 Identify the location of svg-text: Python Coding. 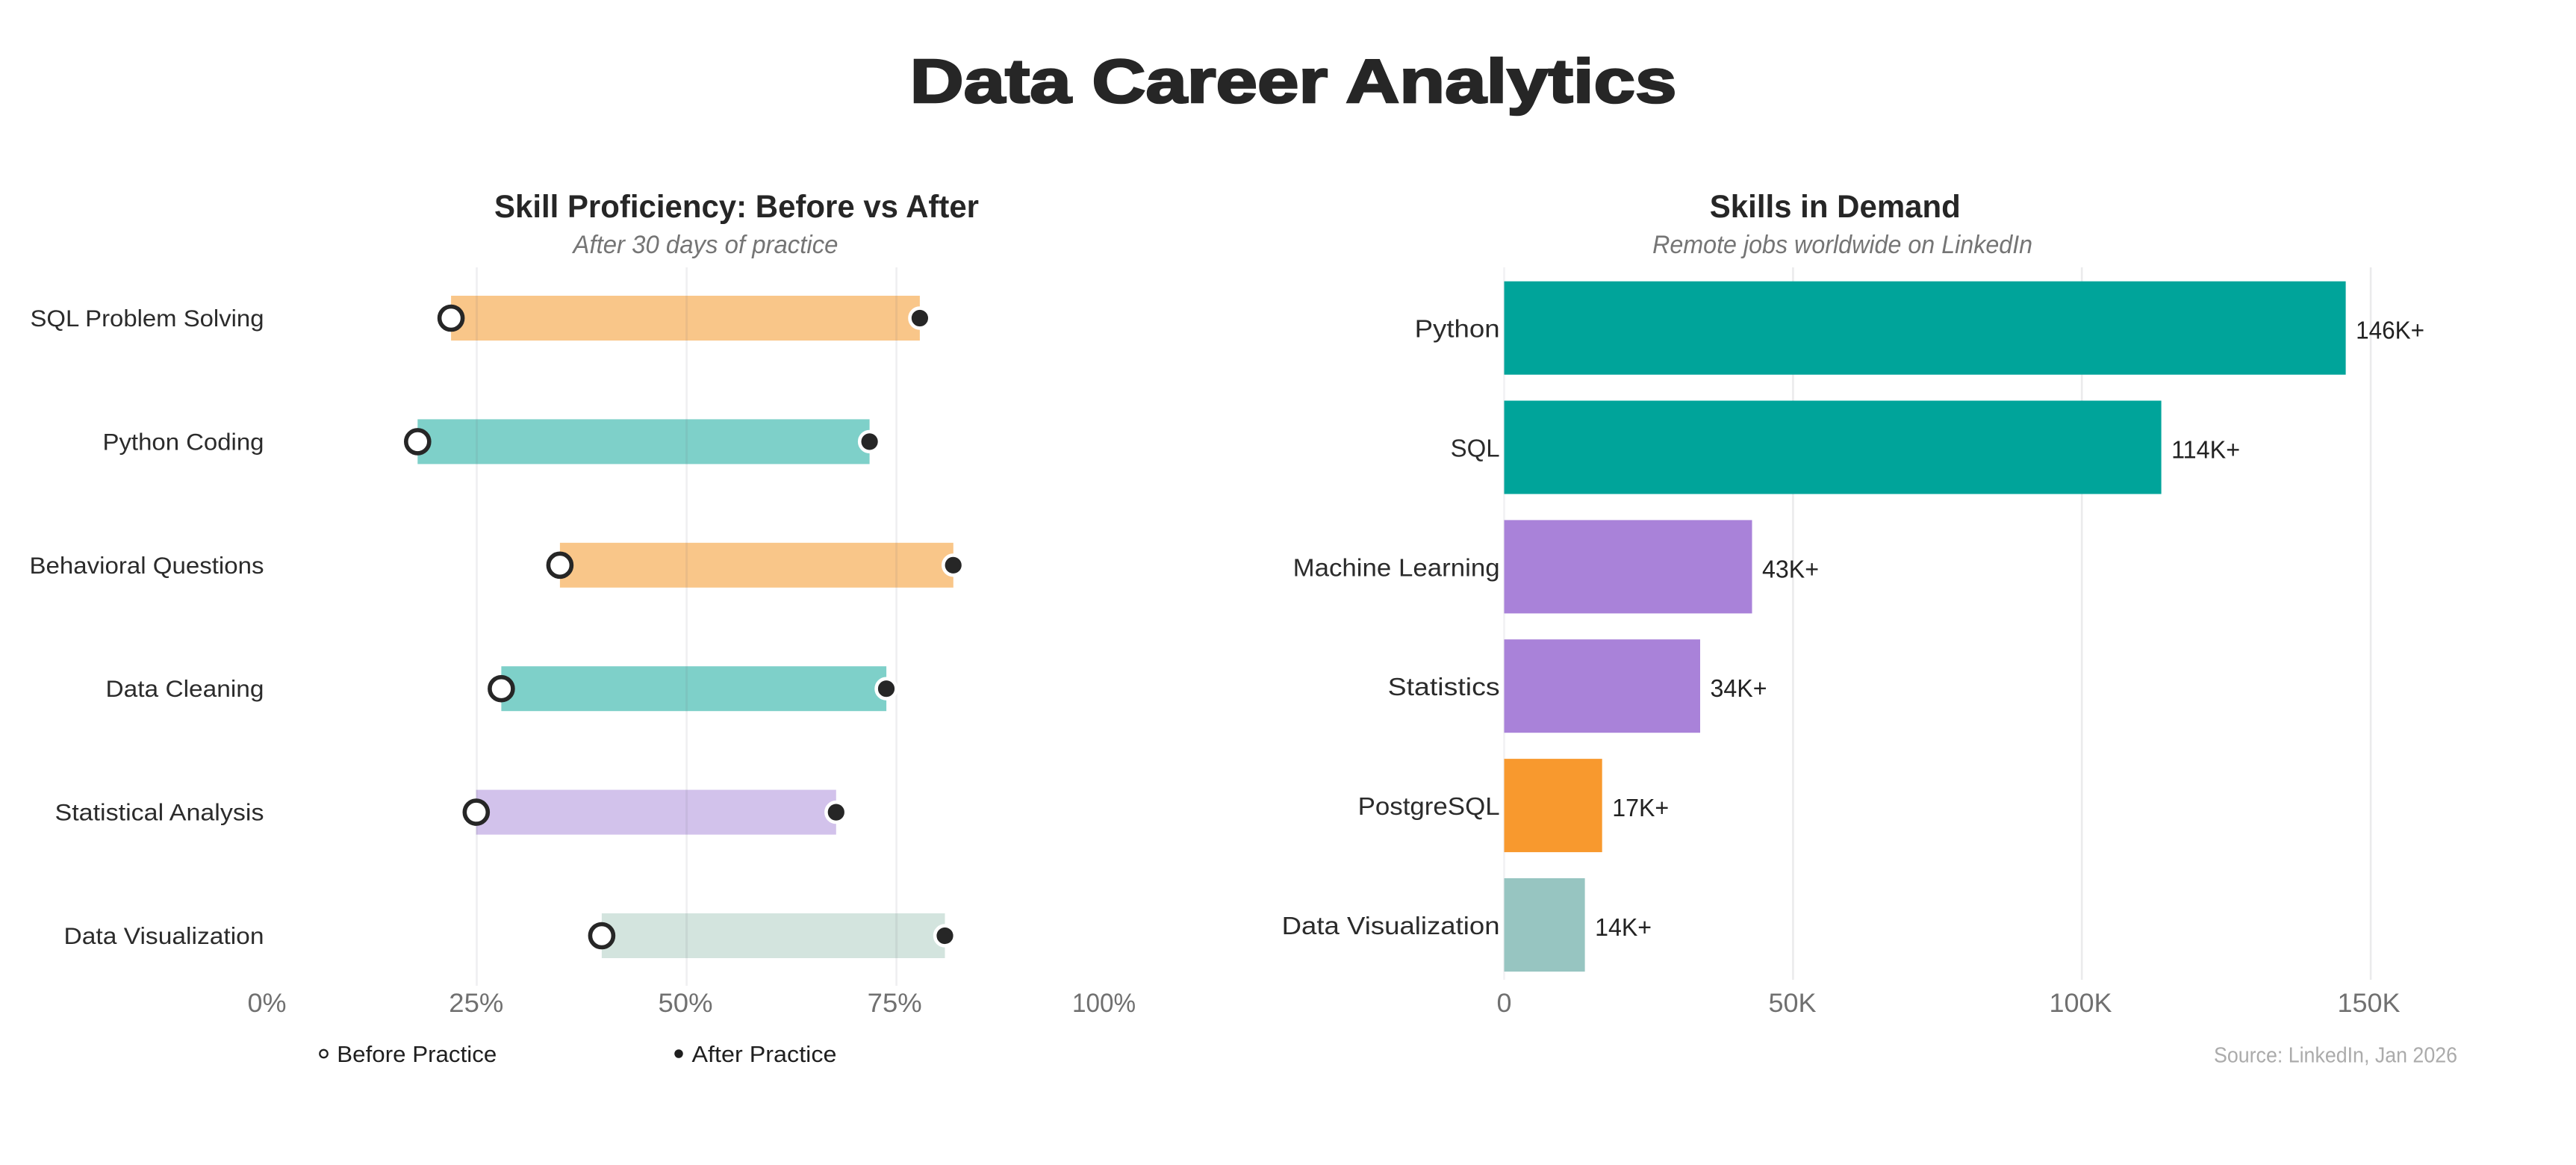
(183, 441).